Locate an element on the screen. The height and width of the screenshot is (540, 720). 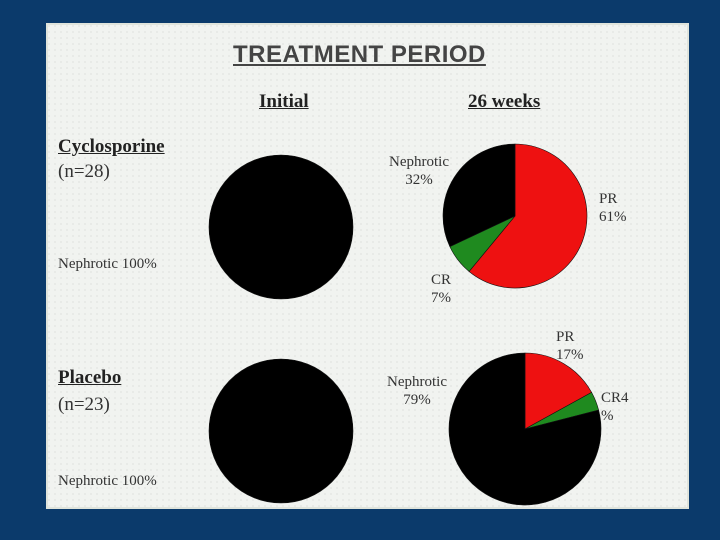
label-cyclo-pr: PR 61% is located at coordinates (613, 208).